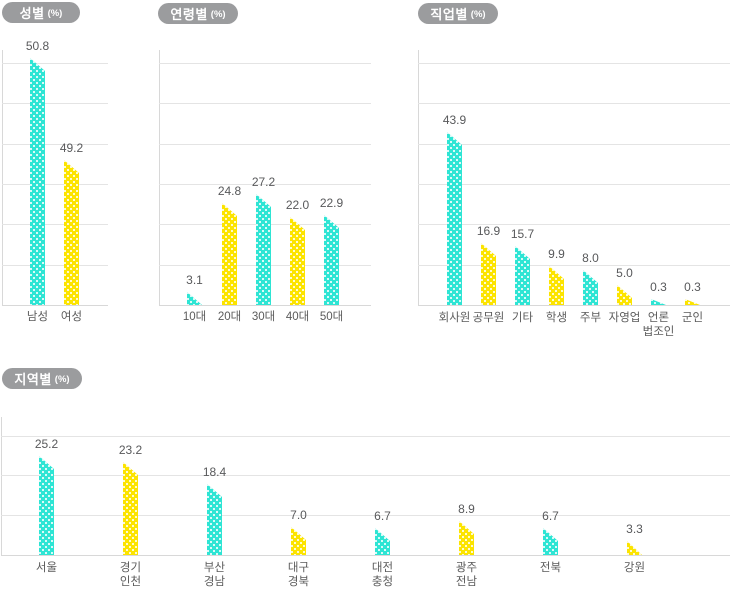 This screenshot has height=590, width=730. I want to click on occupation-category-label: 자영업, so click(625, 319).